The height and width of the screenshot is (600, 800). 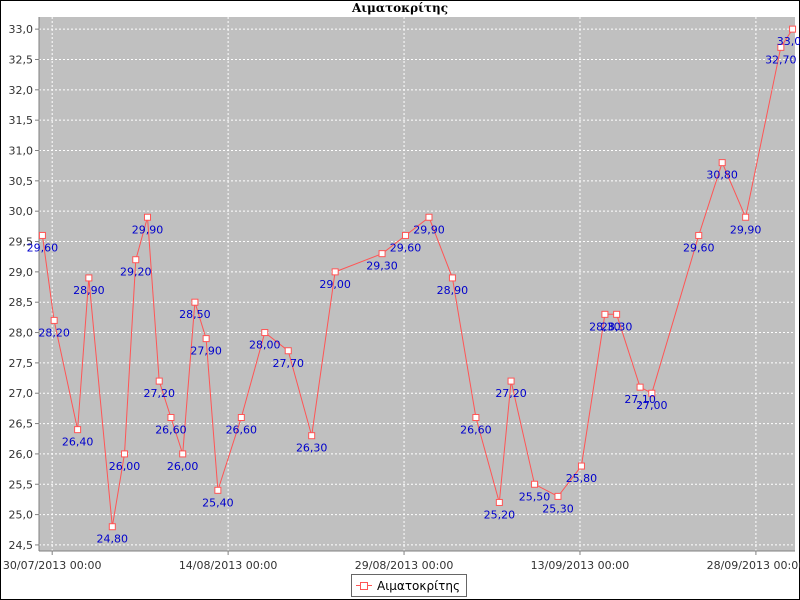 What do you see at coordinates (535, 496) in the screenshot?
I see `data-label: 25,50` at bounding box center [535, 496].